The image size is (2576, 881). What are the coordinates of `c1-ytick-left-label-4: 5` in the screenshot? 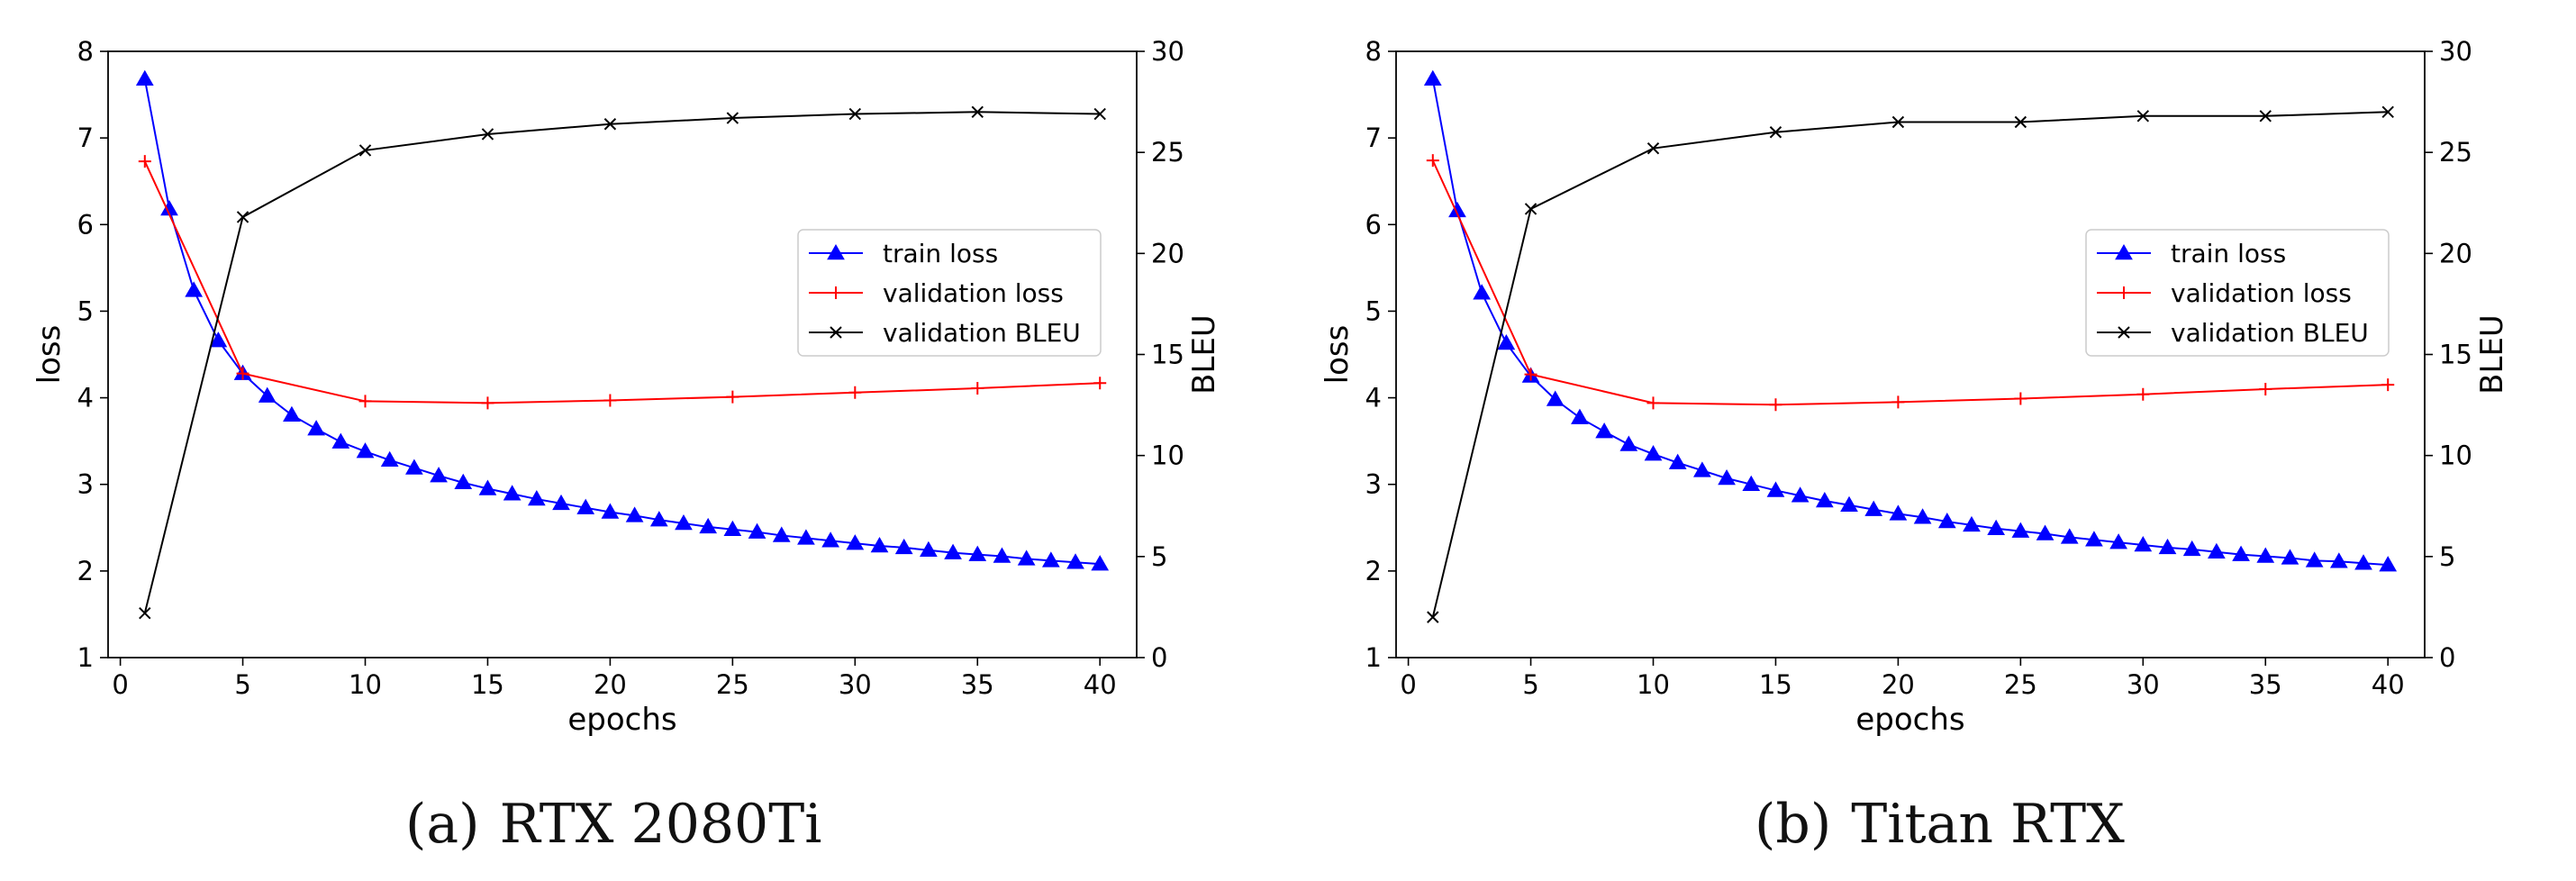 It's located at (1373, 310).